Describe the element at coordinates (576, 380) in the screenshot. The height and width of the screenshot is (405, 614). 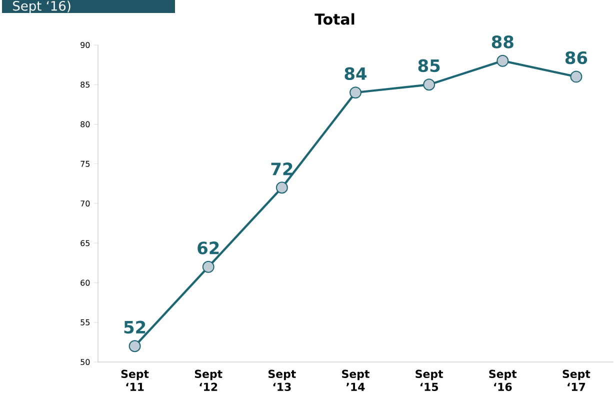
I see `x-tick-label: Sept ‘17` at that location.